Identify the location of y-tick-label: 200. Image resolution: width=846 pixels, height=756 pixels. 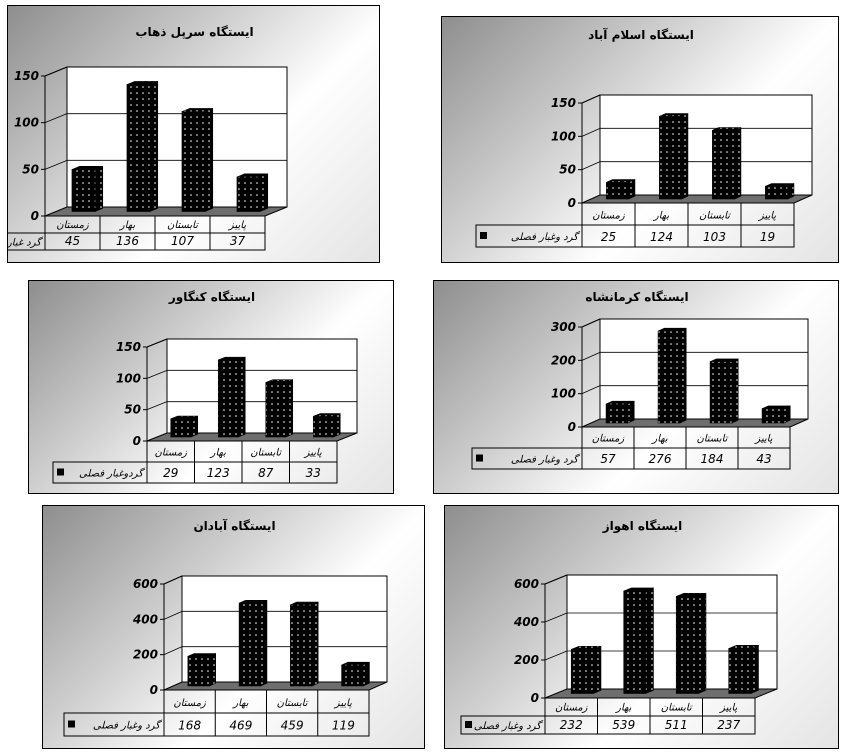
(526, 660).